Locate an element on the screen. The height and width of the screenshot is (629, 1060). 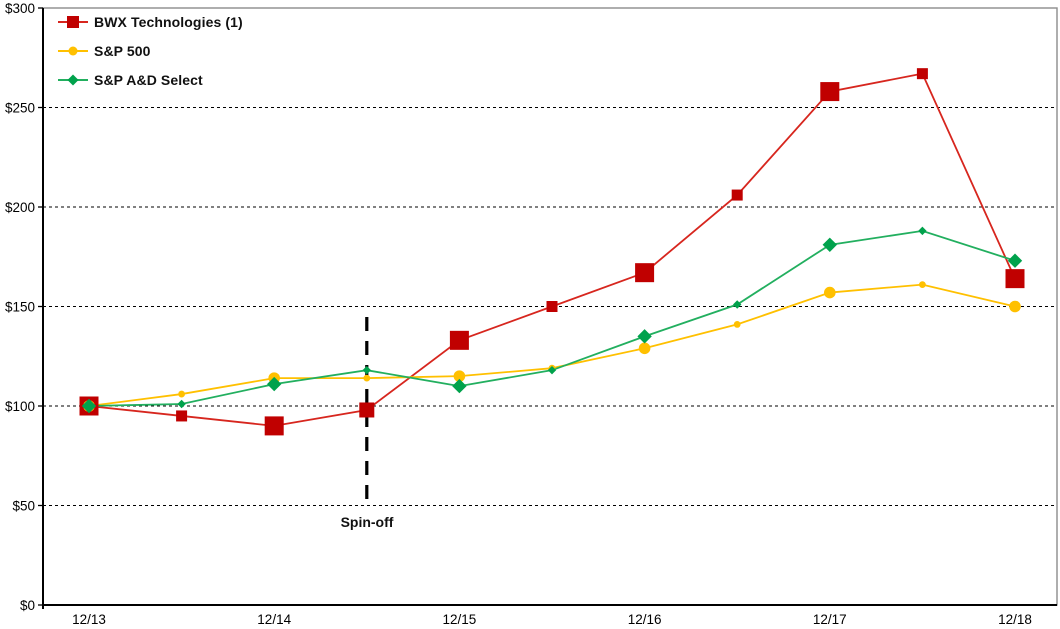
y-axis-label: $0 is located at coordinates (27, 605).